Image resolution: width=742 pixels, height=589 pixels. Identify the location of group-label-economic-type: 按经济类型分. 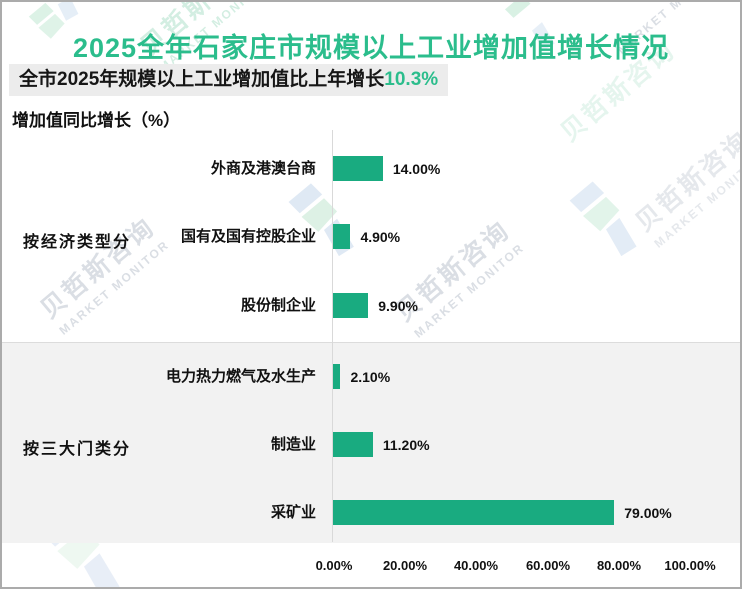
(77, 242).